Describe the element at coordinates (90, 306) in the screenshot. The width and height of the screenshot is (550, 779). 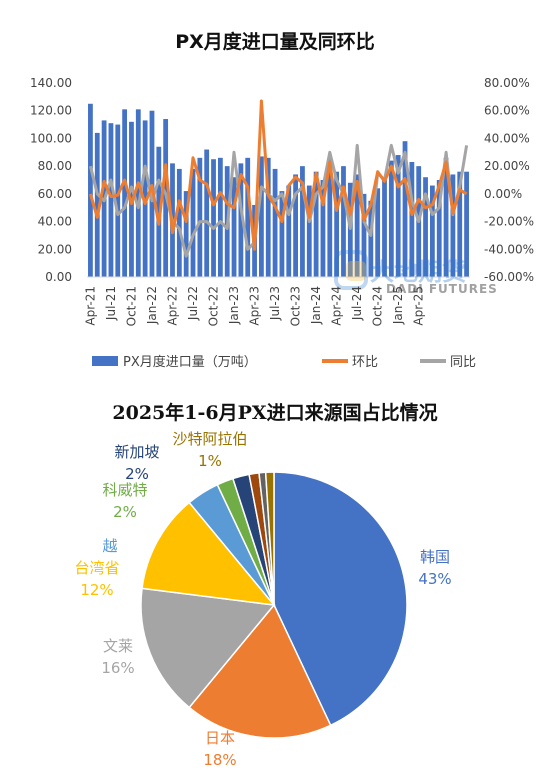
I see `x-tick-label: Apr-21` at that location.